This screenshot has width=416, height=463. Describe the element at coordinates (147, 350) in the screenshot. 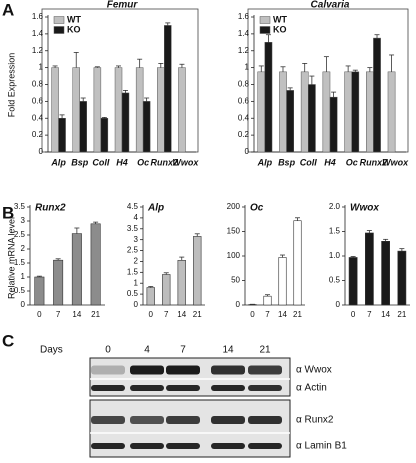

I see `day-label: 4` at that location.